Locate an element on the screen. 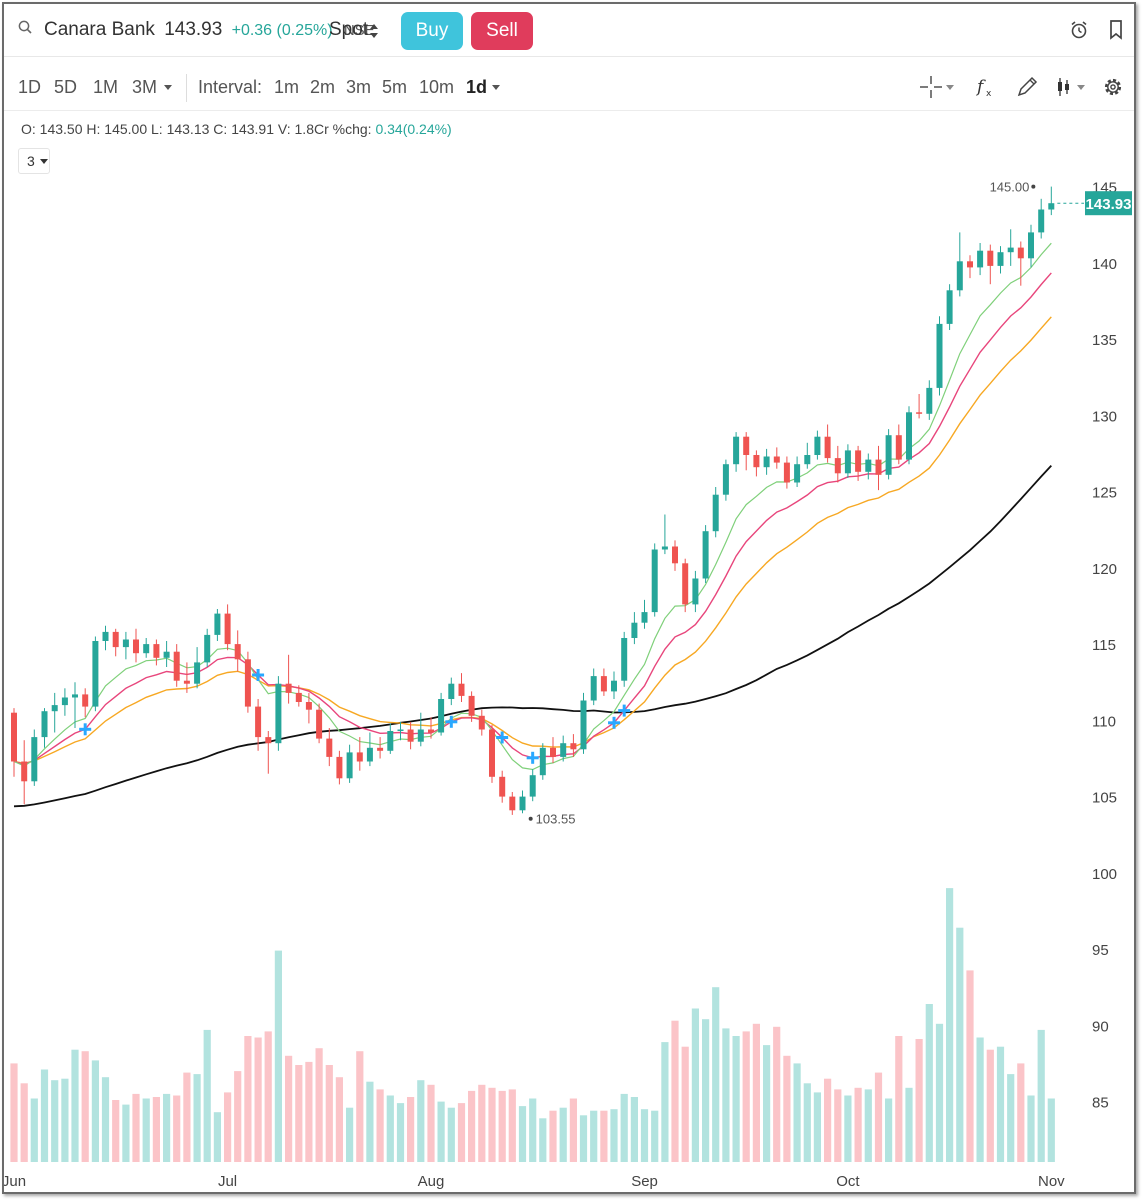 This screenshot has height=1200, width=1142. symbol-name: Canara Bank is located at coordinates (99, 29).